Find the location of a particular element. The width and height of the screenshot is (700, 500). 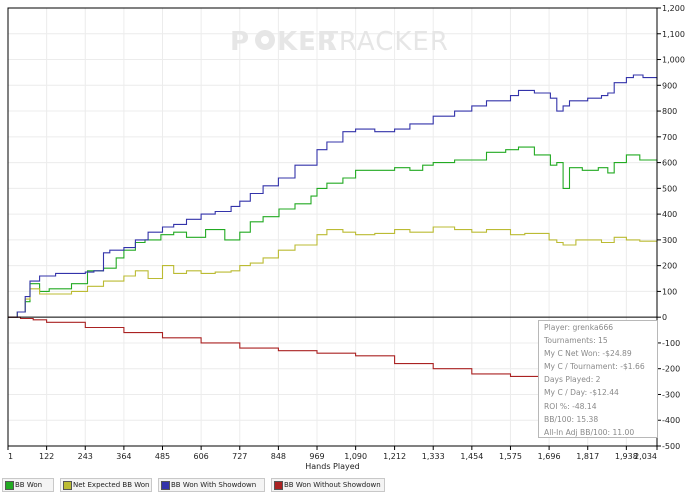

stat-per-tournament: My C / Tournament: -$1.66 is located at coordinates (594, 367).